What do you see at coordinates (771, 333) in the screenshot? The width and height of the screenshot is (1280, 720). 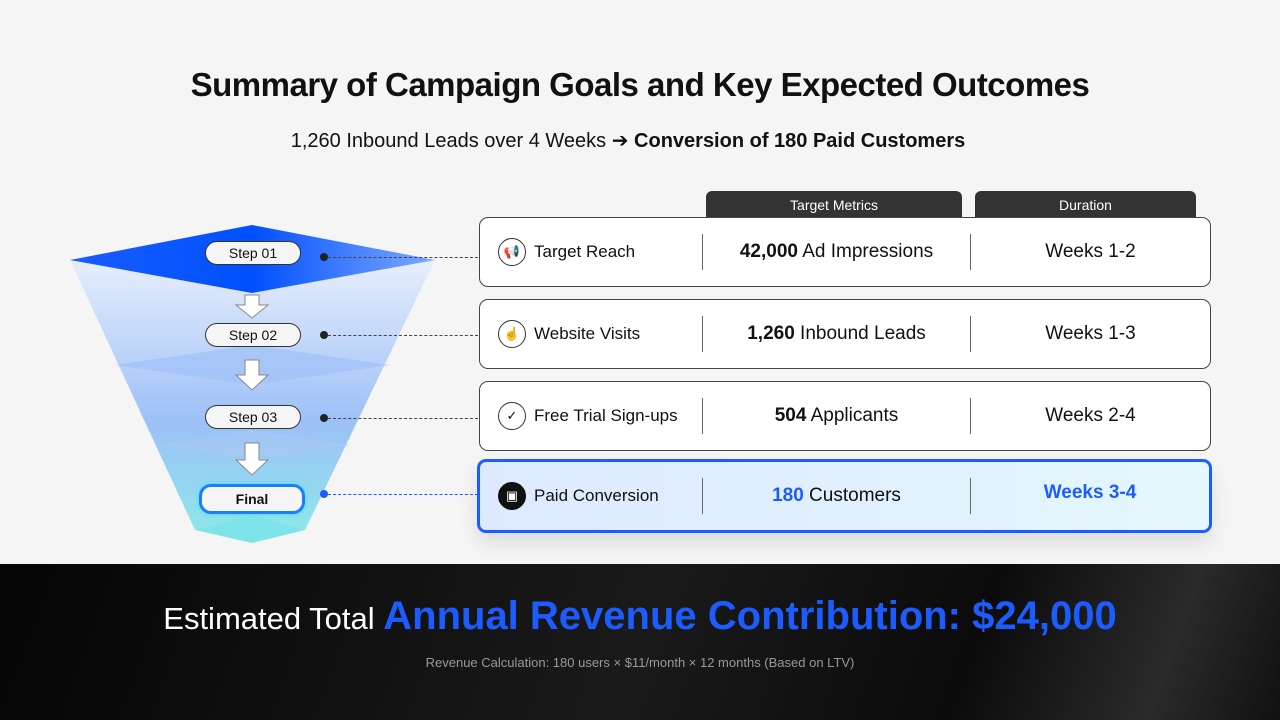 I see `metric-value: 1,260` at bounding box center [771, 333].